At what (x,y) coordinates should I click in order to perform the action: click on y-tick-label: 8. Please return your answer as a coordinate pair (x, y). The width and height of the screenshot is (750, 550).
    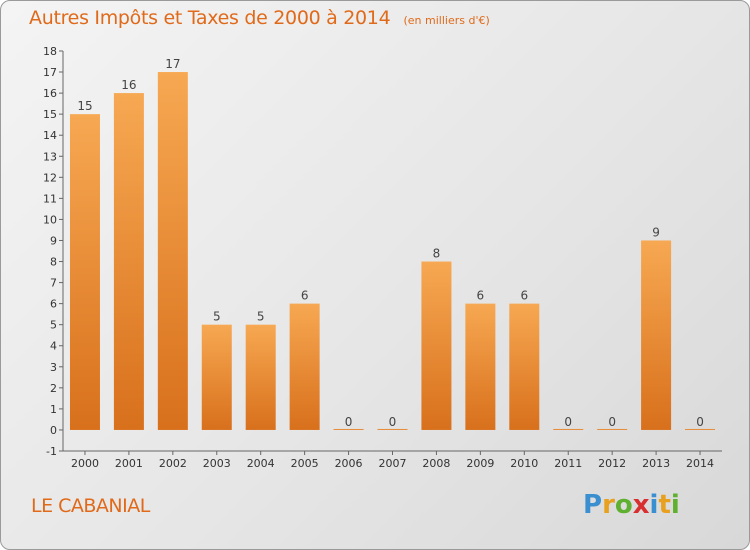
    Looking at the image, I should click on (53, 262).